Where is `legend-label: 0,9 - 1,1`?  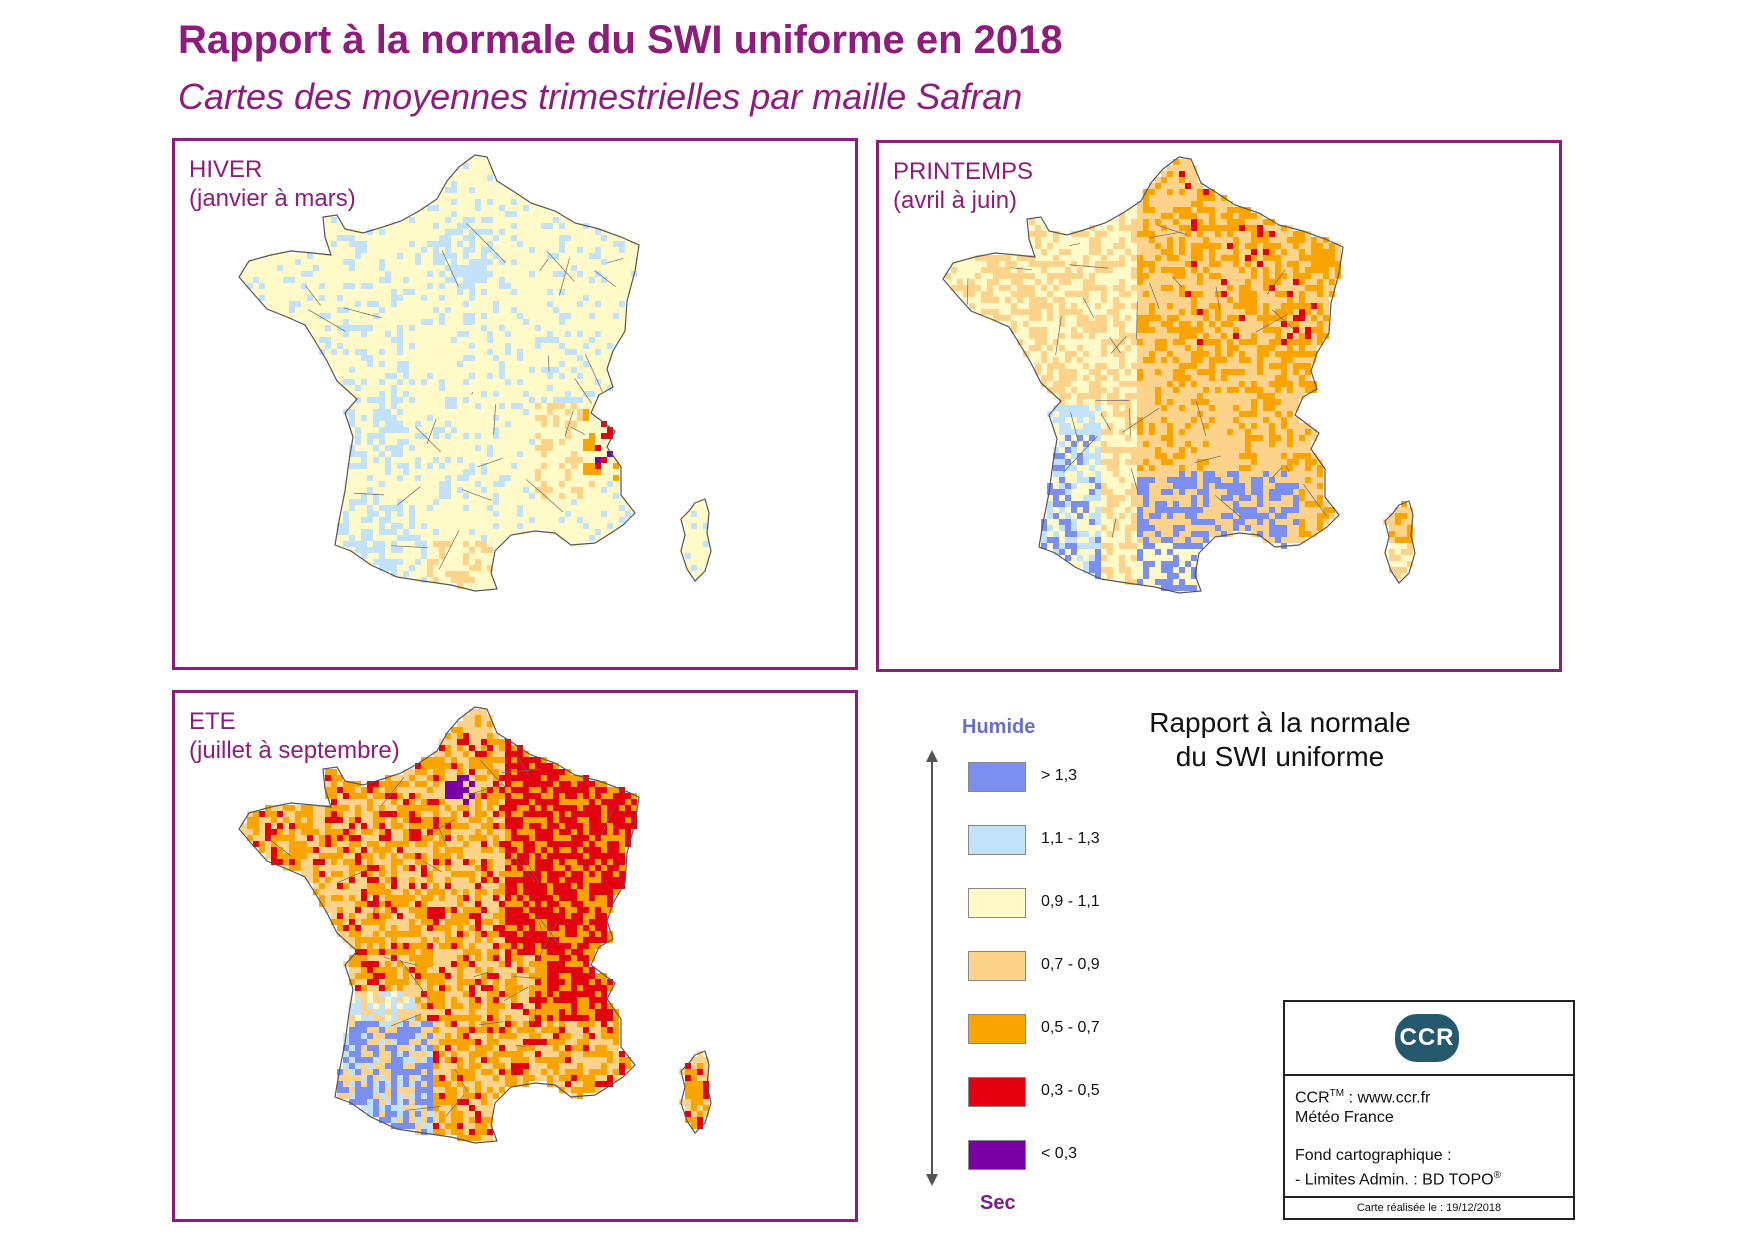 legend-label: 0,9 - 1,1 is located at coordinates (1070, 901).